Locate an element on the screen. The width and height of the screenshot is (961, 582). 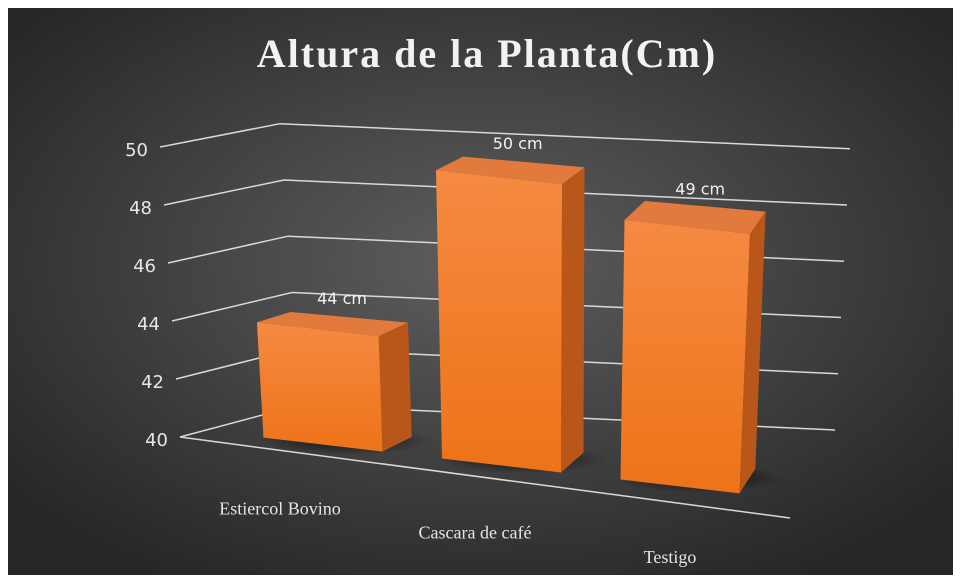
y-tick-label: 46 is located at coordinates (144, 266).